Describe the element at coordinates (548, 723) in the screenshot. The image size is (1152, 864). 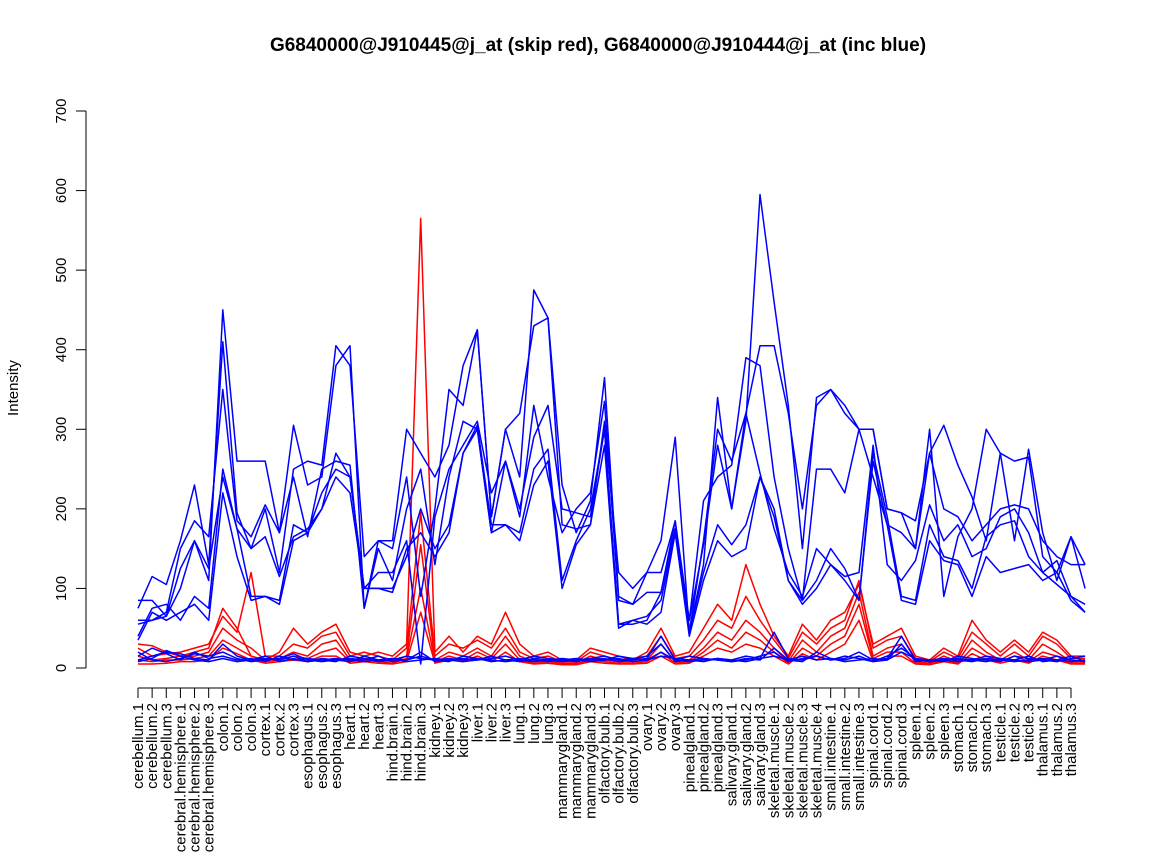
I see `x-tick-label: lung.3` at that location.